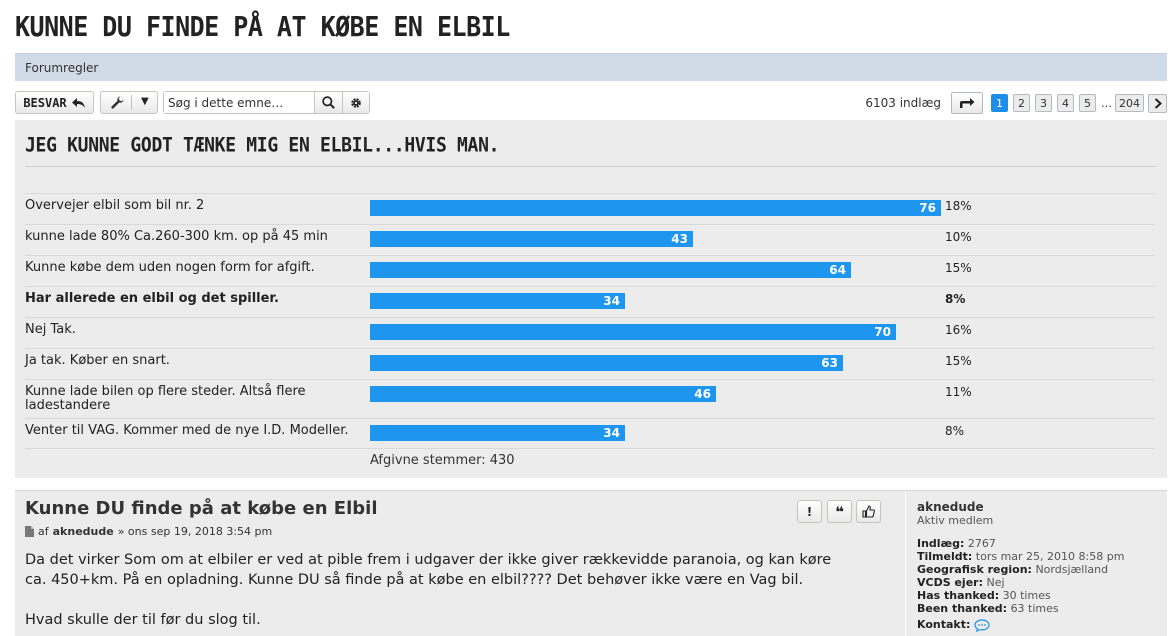 The width and height of the screenshot is (1173, 636). Describe the element at coordinates (590, 166) in the screenshot. I see `poll-divider` at that location.